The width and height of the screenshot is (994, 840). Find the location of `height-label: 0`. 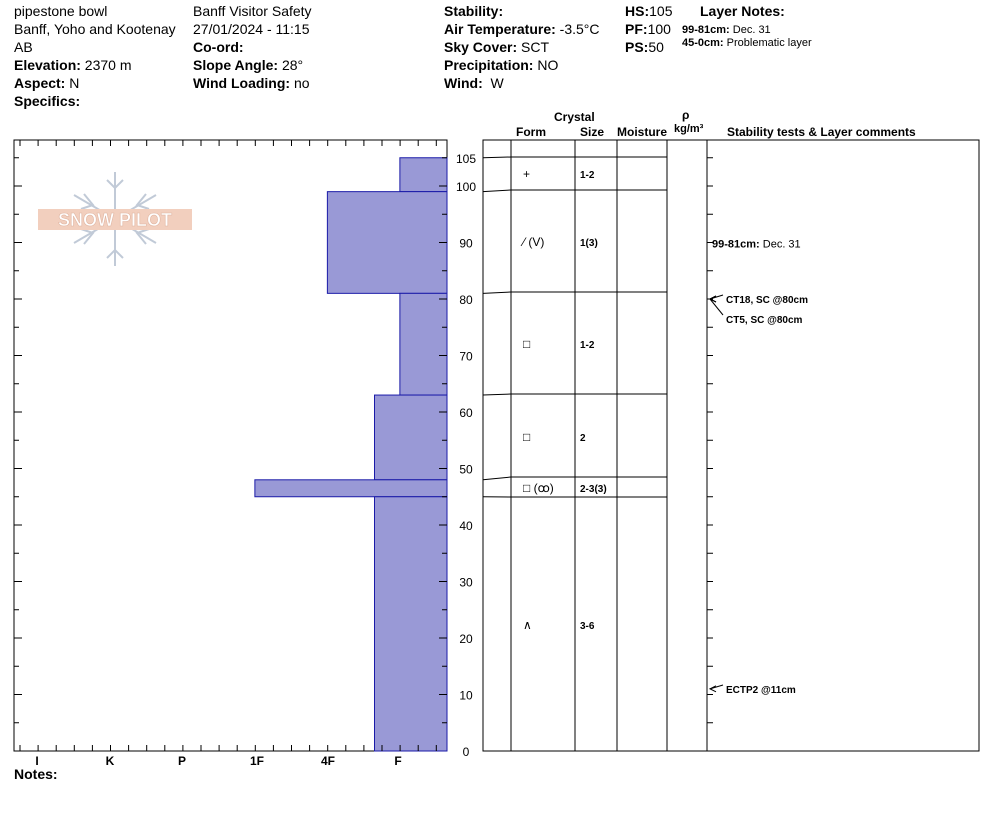

height-label: 0 is located at coordinates (466, 752).